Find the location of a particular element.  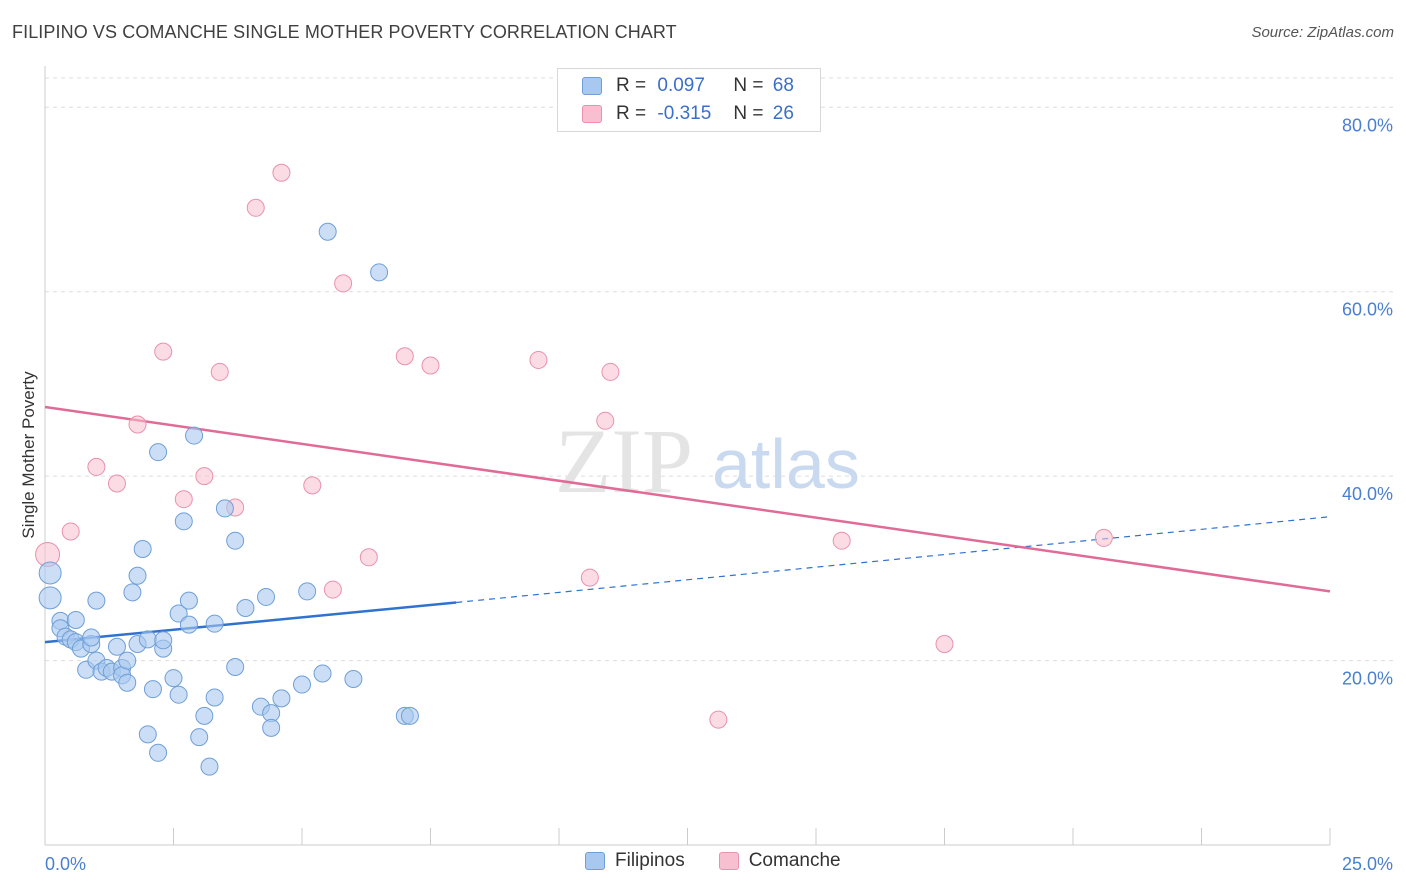

y-tick-label: 60.0% is located at coordinates (1367, 310).